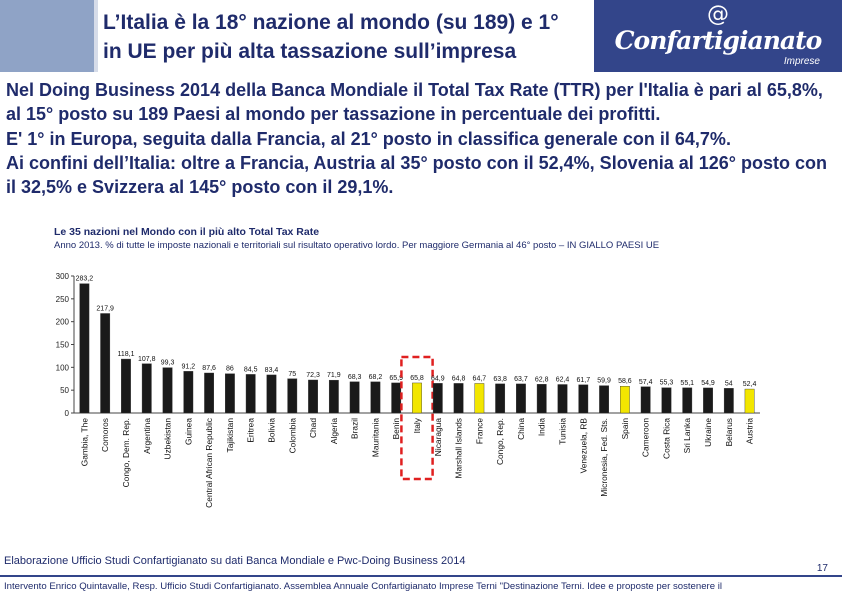 This screenshot has width=842, height=595. Describe the element at coordinates (96, 36) in the screenshot. I see `corner-stripe` at that location.